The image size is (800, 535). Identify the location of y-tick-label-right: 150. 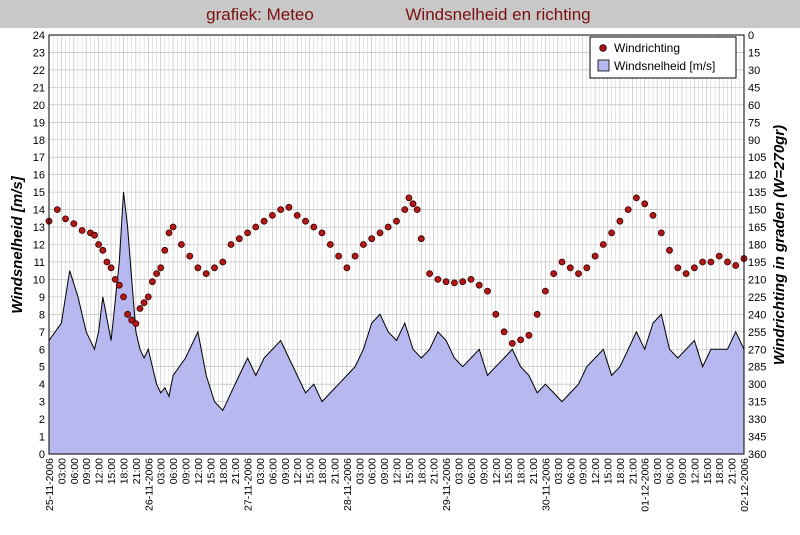
(757, 211).